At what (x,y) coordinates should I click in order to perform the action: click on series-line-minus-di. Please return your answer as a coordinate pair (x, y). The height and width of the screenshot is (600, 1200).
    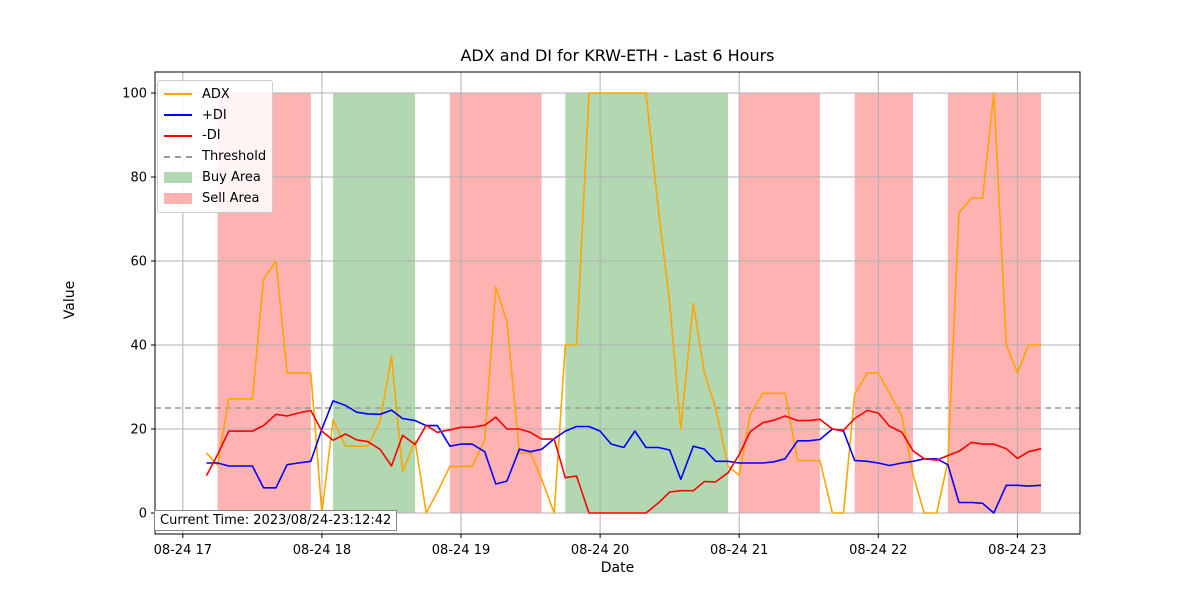
    Looking at the image, I should click on (623, 461).